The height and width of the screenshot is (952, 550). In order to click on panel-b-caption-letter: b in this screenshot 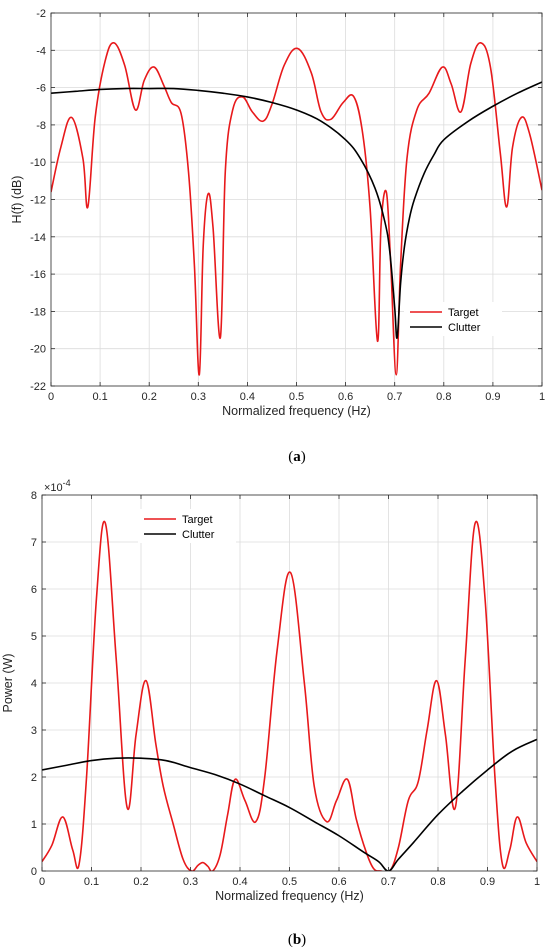, I will do `click(297, 940)`.